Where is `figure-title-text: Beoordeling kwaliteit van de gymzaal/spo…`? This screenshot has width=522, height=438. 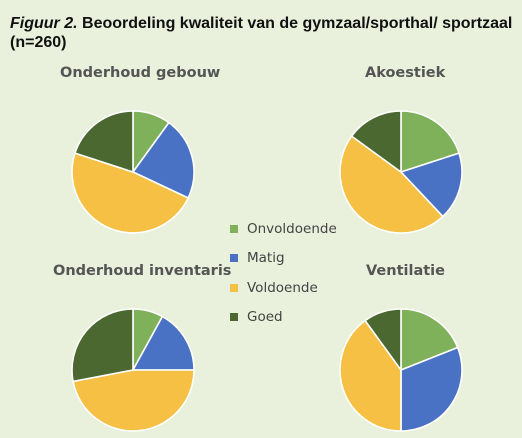 figure-title-text: Beoordeling kwaliteit van de gymzaal/spo… is located at coordinates (261, 33).